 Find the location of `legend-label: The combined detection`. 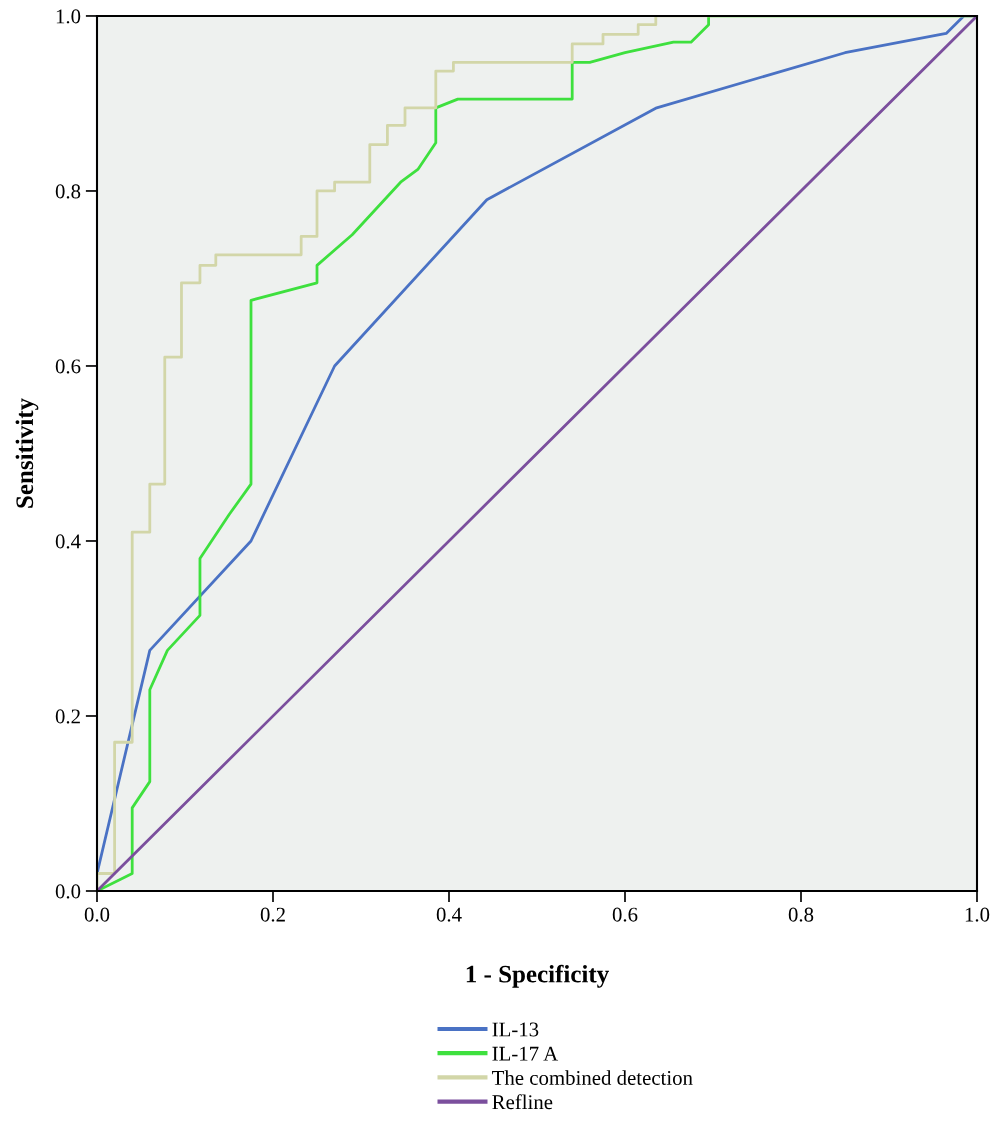

legend-label: The combined detection is located at coordinates (592, 1077).